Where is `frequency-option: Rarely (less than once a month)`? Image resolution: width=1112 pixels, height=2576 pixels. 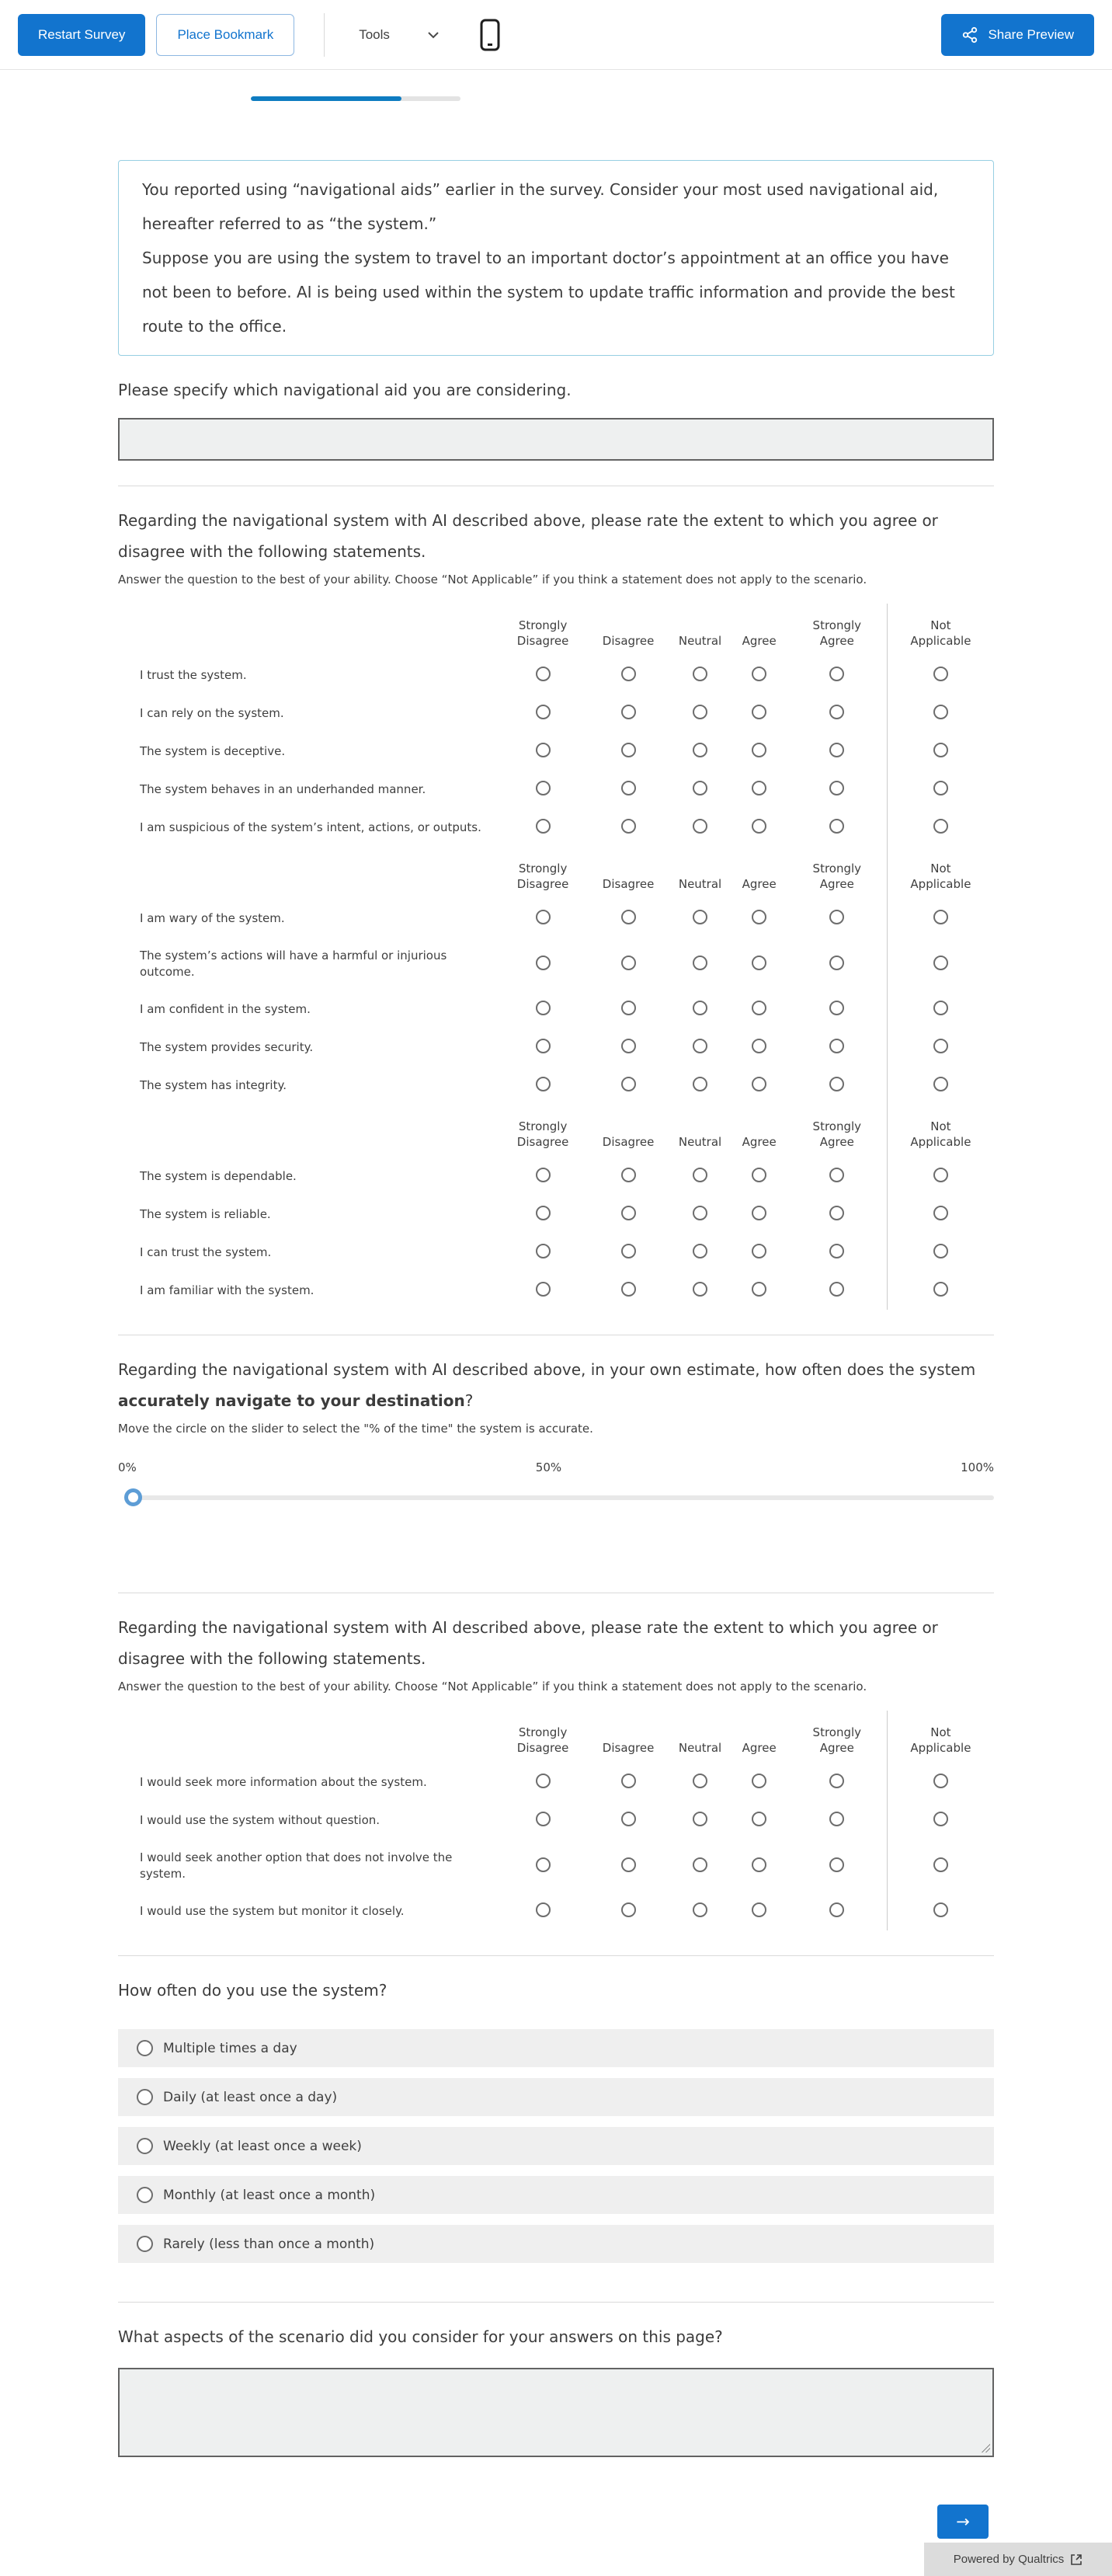 frequency-option: Rarely (less than once a month) is located at coordinates (556, 2244).